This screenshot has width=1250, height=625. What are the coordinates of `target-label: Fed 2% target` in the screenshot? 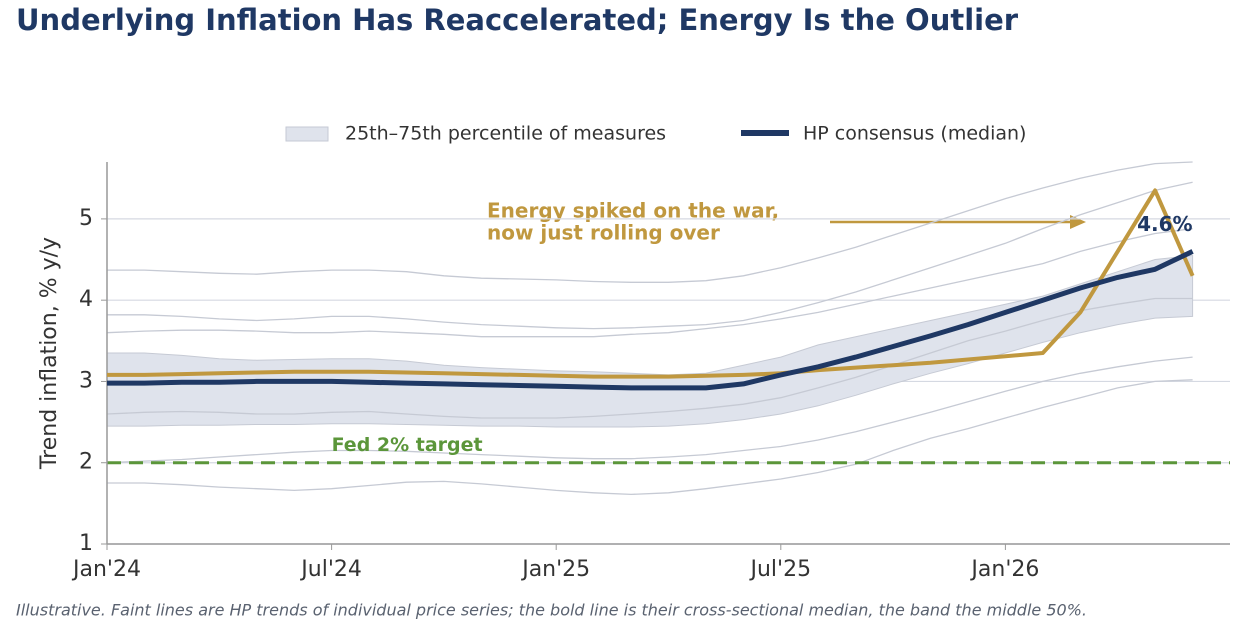 It's located at (407, 445).